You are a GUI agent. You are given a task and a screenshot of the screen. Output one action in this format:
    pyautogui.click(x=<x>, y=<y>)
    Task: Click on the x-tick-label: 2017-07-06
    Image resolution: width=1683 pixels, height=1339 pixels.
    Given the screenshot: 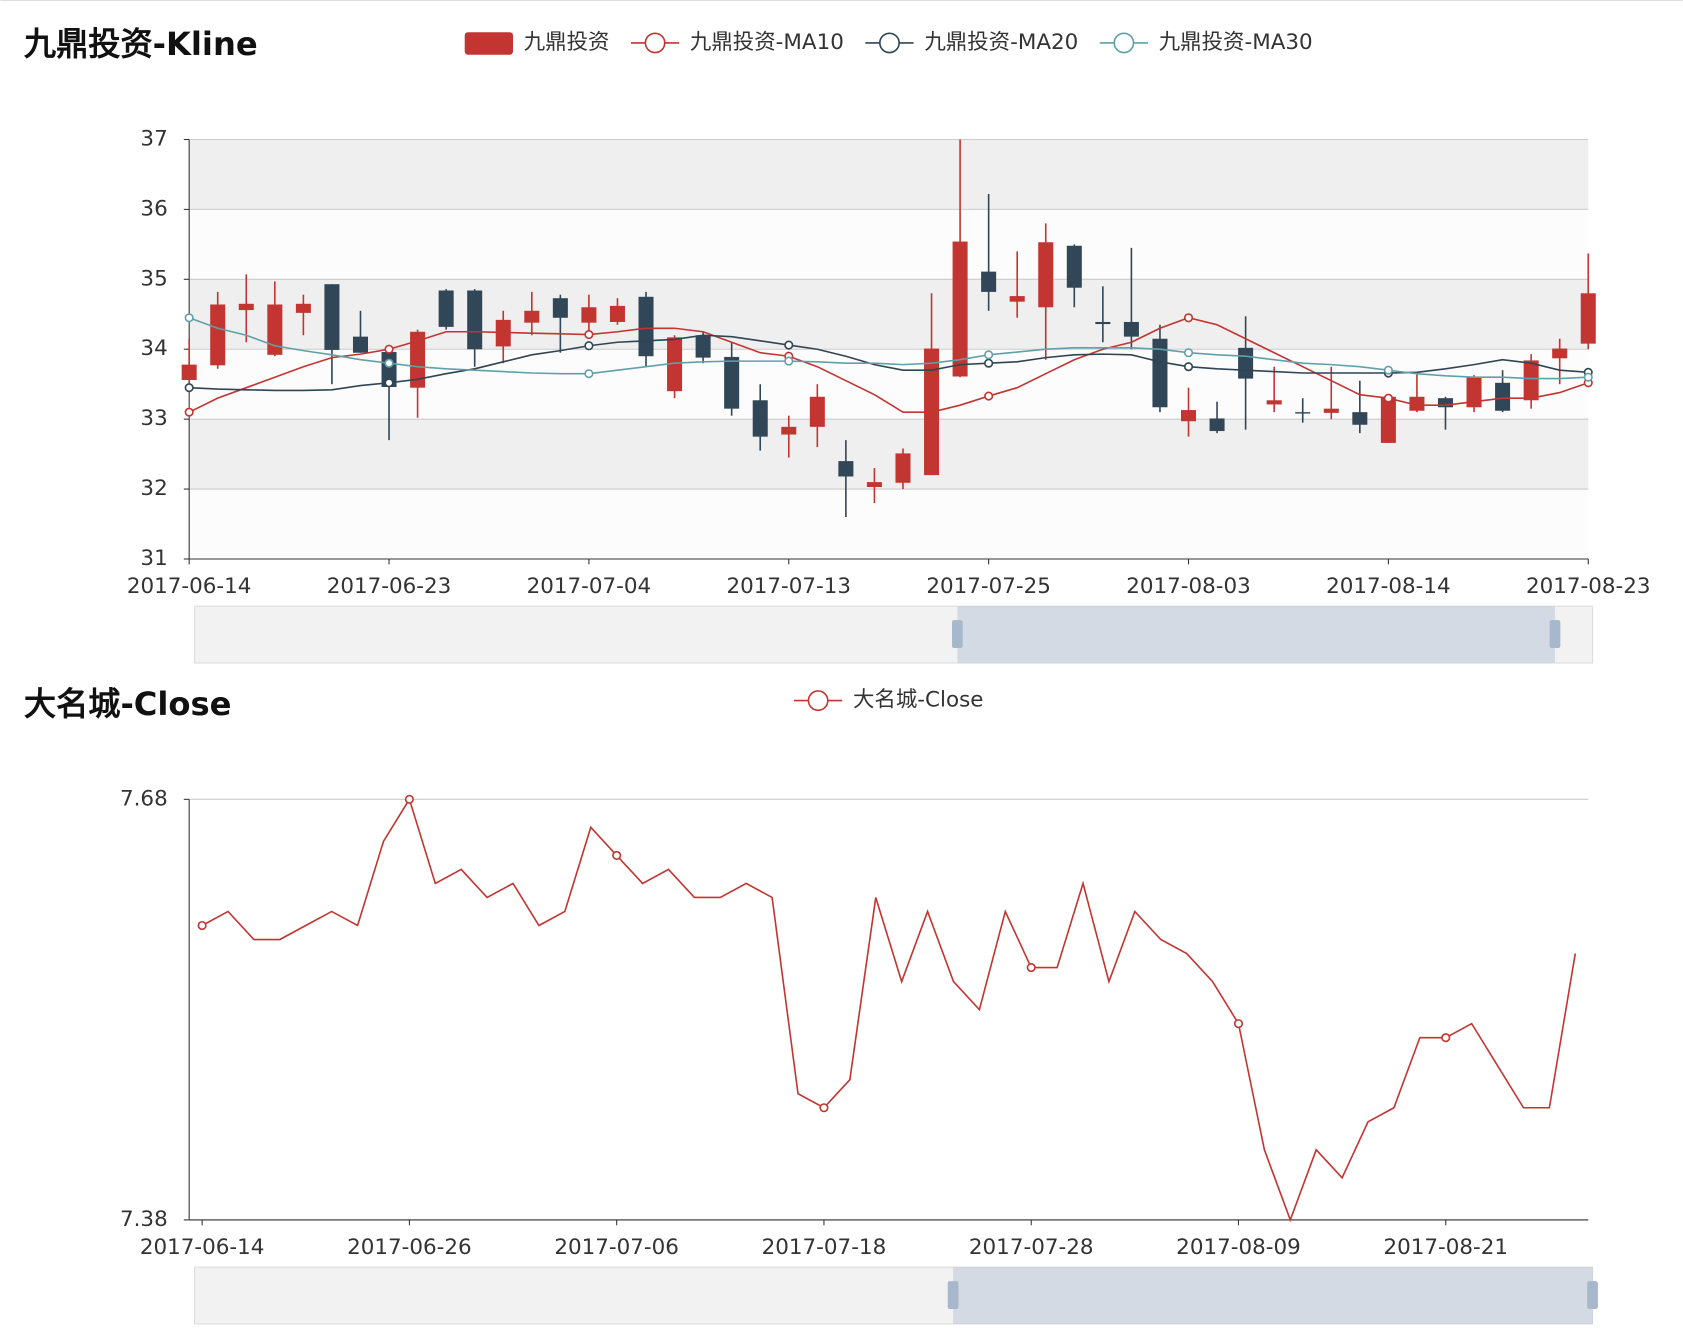 What is the action you would take?
    pyautogui.click(x=616, y=1247)
    